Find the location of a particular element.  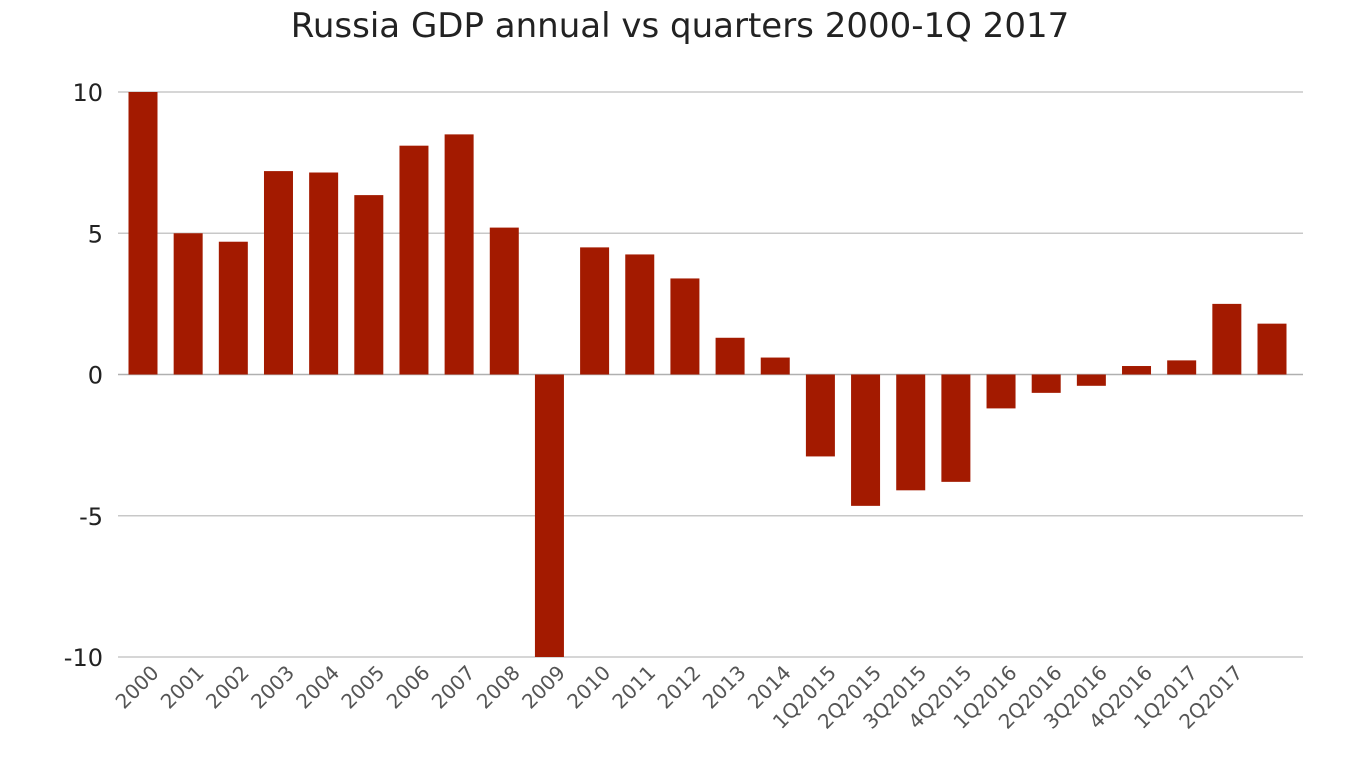

x-tick-label: 2010 is located at coordinates (588, 687).